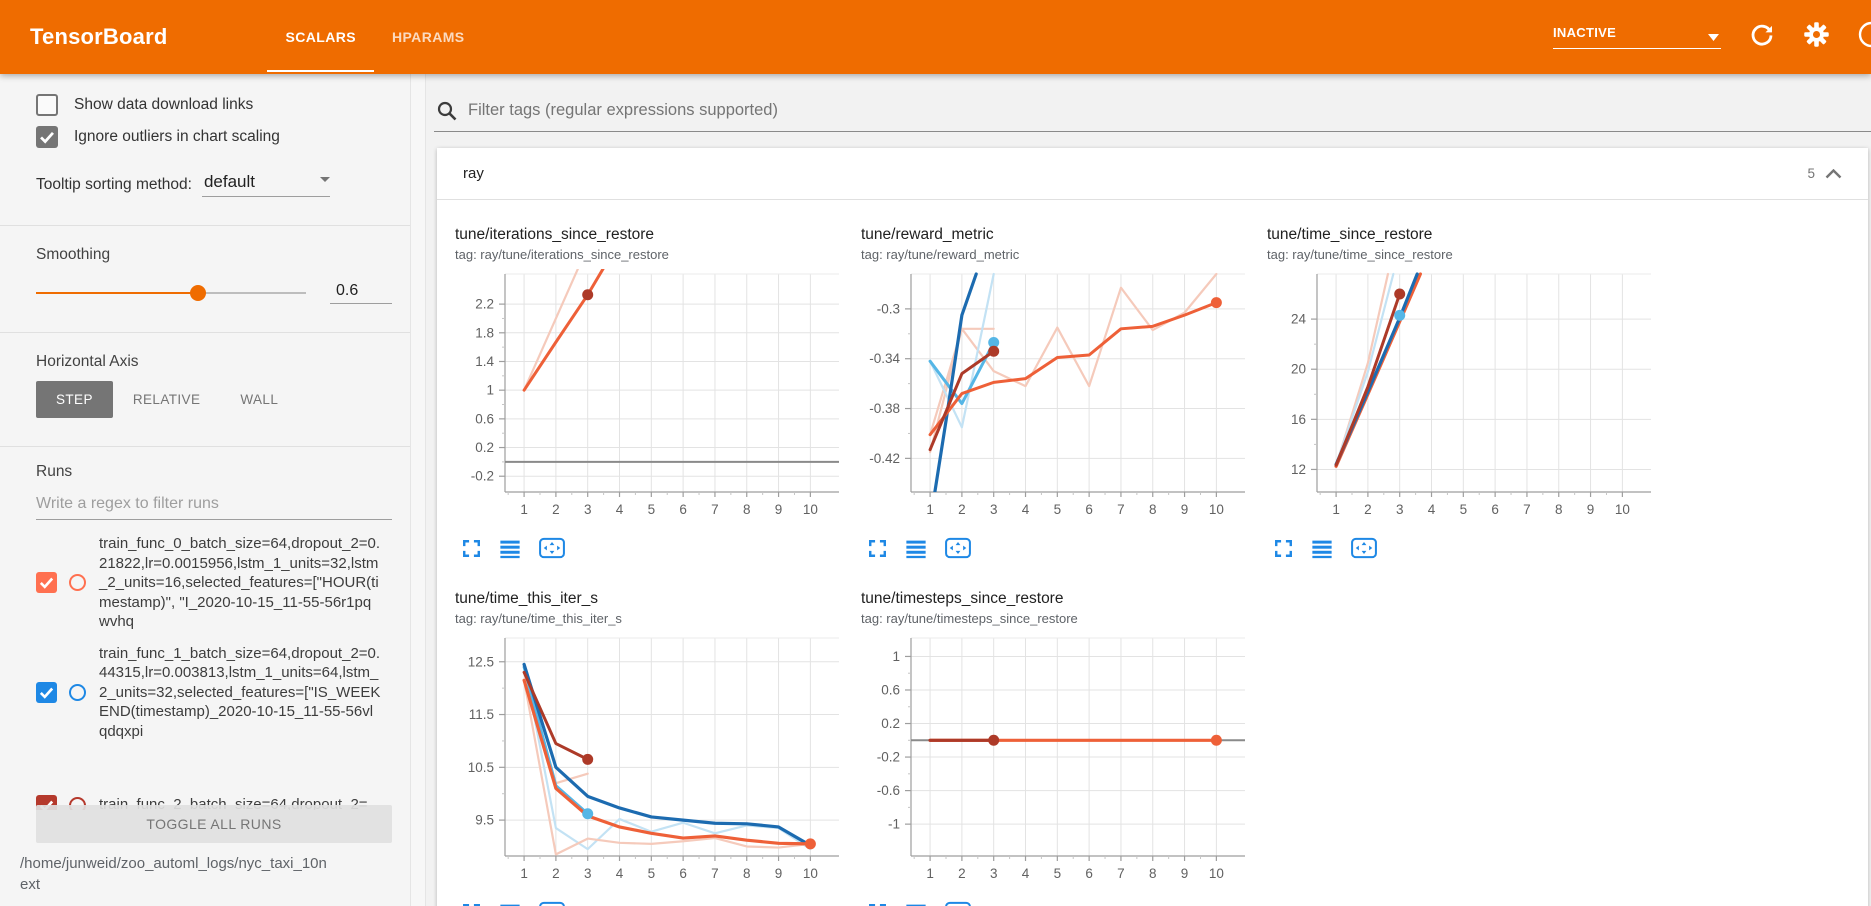  I want to click on svg-text: 5, so click(652, 509).